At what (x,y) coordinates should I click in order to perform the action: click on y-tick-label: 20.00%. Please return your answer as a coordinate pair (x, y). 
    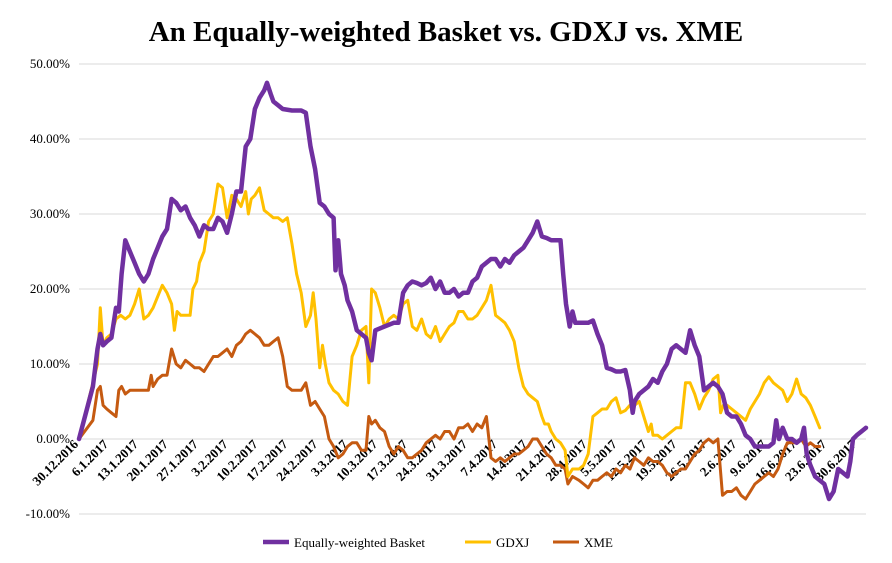
    Looking at the image, I should click on (50, 288).